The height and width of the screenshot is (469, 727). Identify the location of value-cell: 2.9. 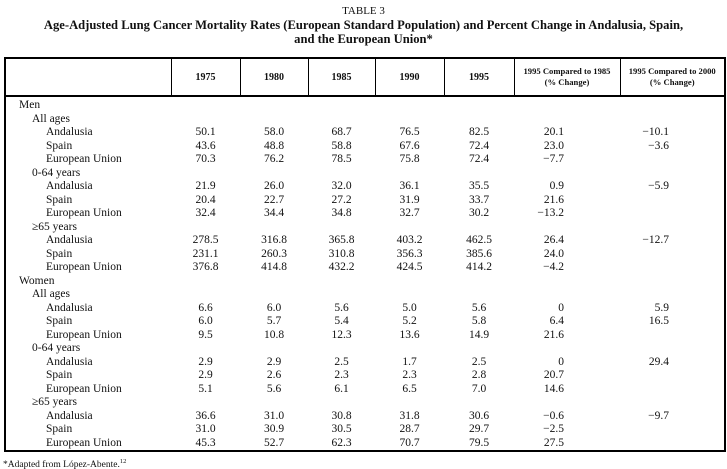
(205, 361).